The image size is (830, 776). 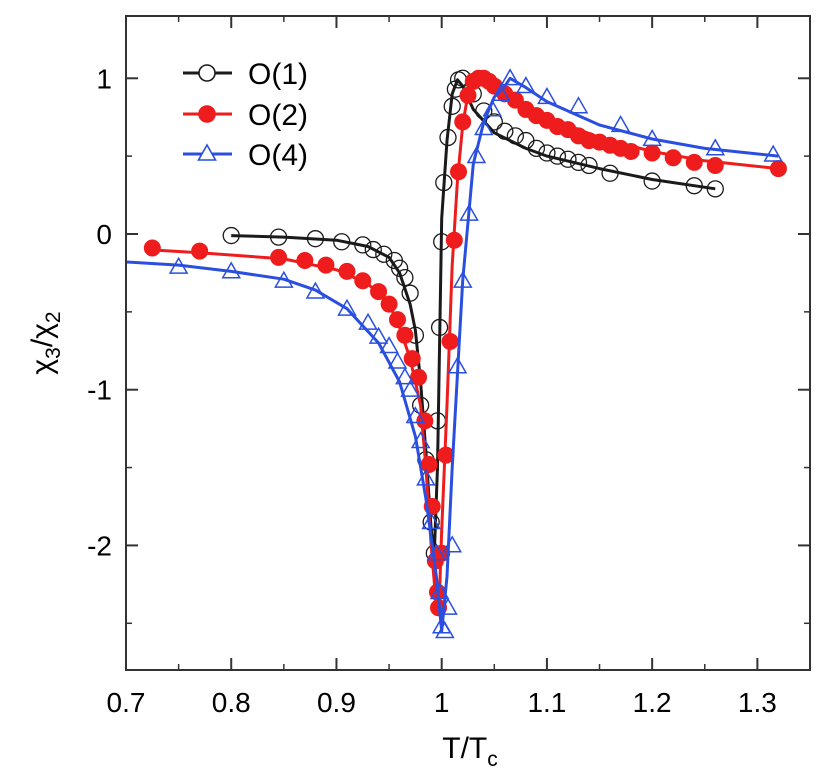 What do you see at coordinates (207, 73) in the screenshot?
I see `legend-marker-o1` at bounding box center [207, 73].